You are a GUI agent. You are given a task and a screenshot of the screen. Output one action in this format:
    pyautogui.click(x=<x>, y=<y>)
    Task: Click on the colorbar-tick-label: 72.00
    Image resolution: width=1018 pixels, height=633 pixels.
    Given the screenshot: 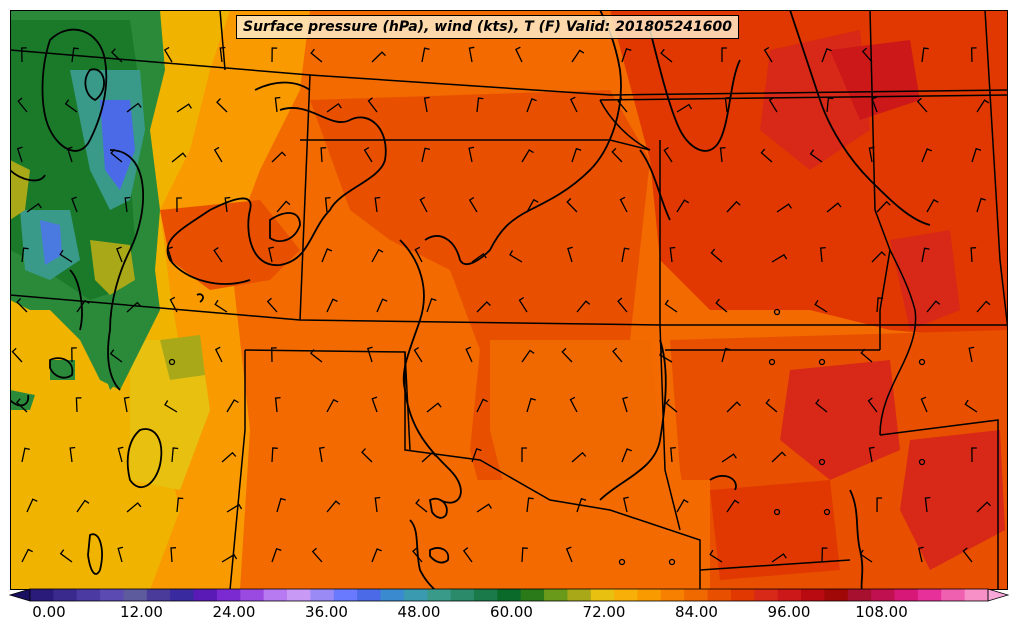 What is the action you would take?
    pyautogui.click(x=604, y=612)
    